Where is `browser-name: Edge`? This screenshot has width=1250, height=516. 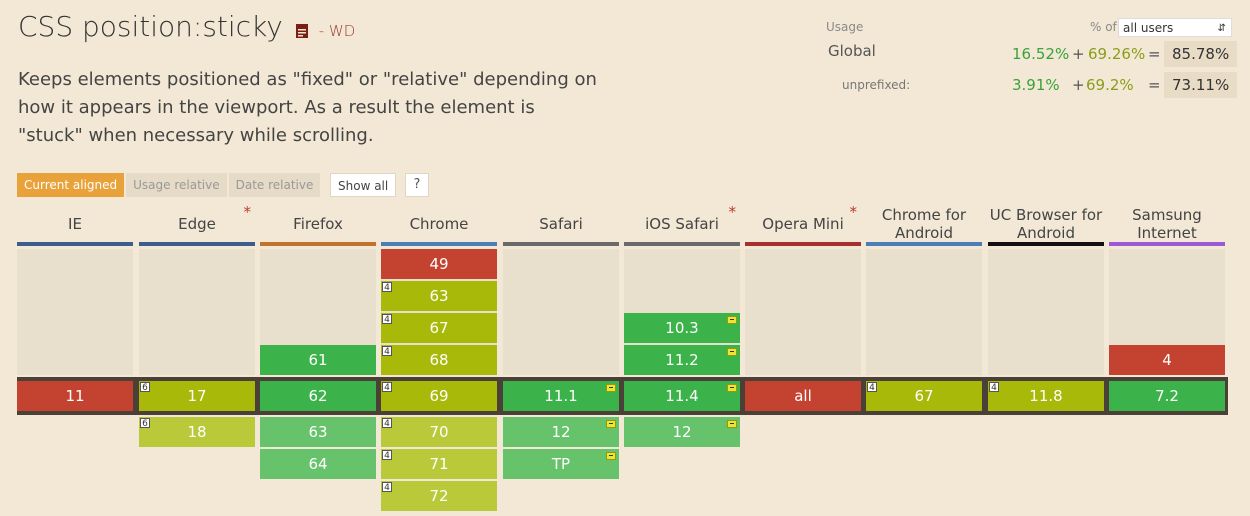
browser-name: Edge is located at coordinates (197, 223).